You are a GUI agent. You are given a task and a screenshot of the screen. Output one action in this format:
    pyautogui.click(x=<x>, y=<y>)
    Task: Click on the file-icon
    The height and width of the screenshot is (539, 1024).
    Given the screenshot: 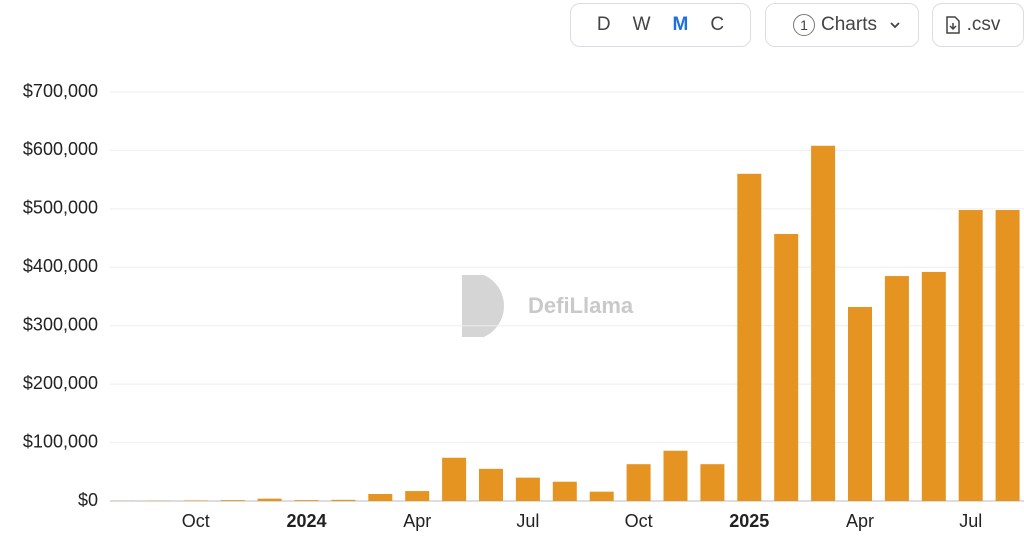 What is the action you would take?
    pyautogui.click(x=952, y=25)
    